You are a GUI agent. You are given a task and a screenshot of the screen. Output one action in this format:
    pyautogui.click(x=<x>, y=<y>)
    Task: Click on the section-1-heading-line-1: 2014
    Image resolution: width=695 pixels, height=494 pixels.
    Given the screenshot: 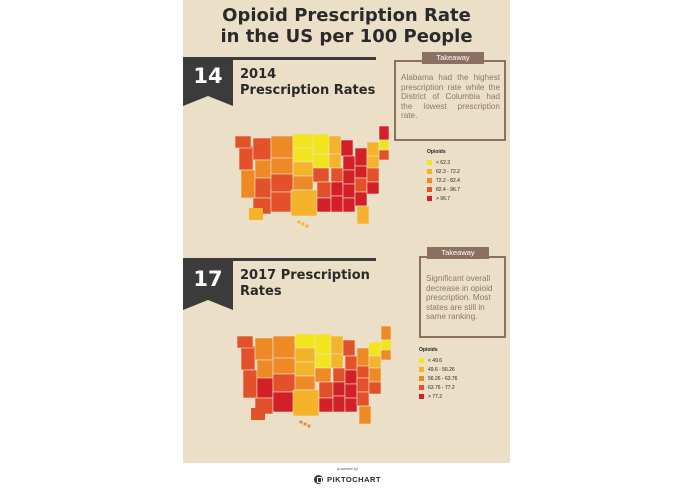 What is the action you would take?
    pyautogui.click(x=258, y=74)
    